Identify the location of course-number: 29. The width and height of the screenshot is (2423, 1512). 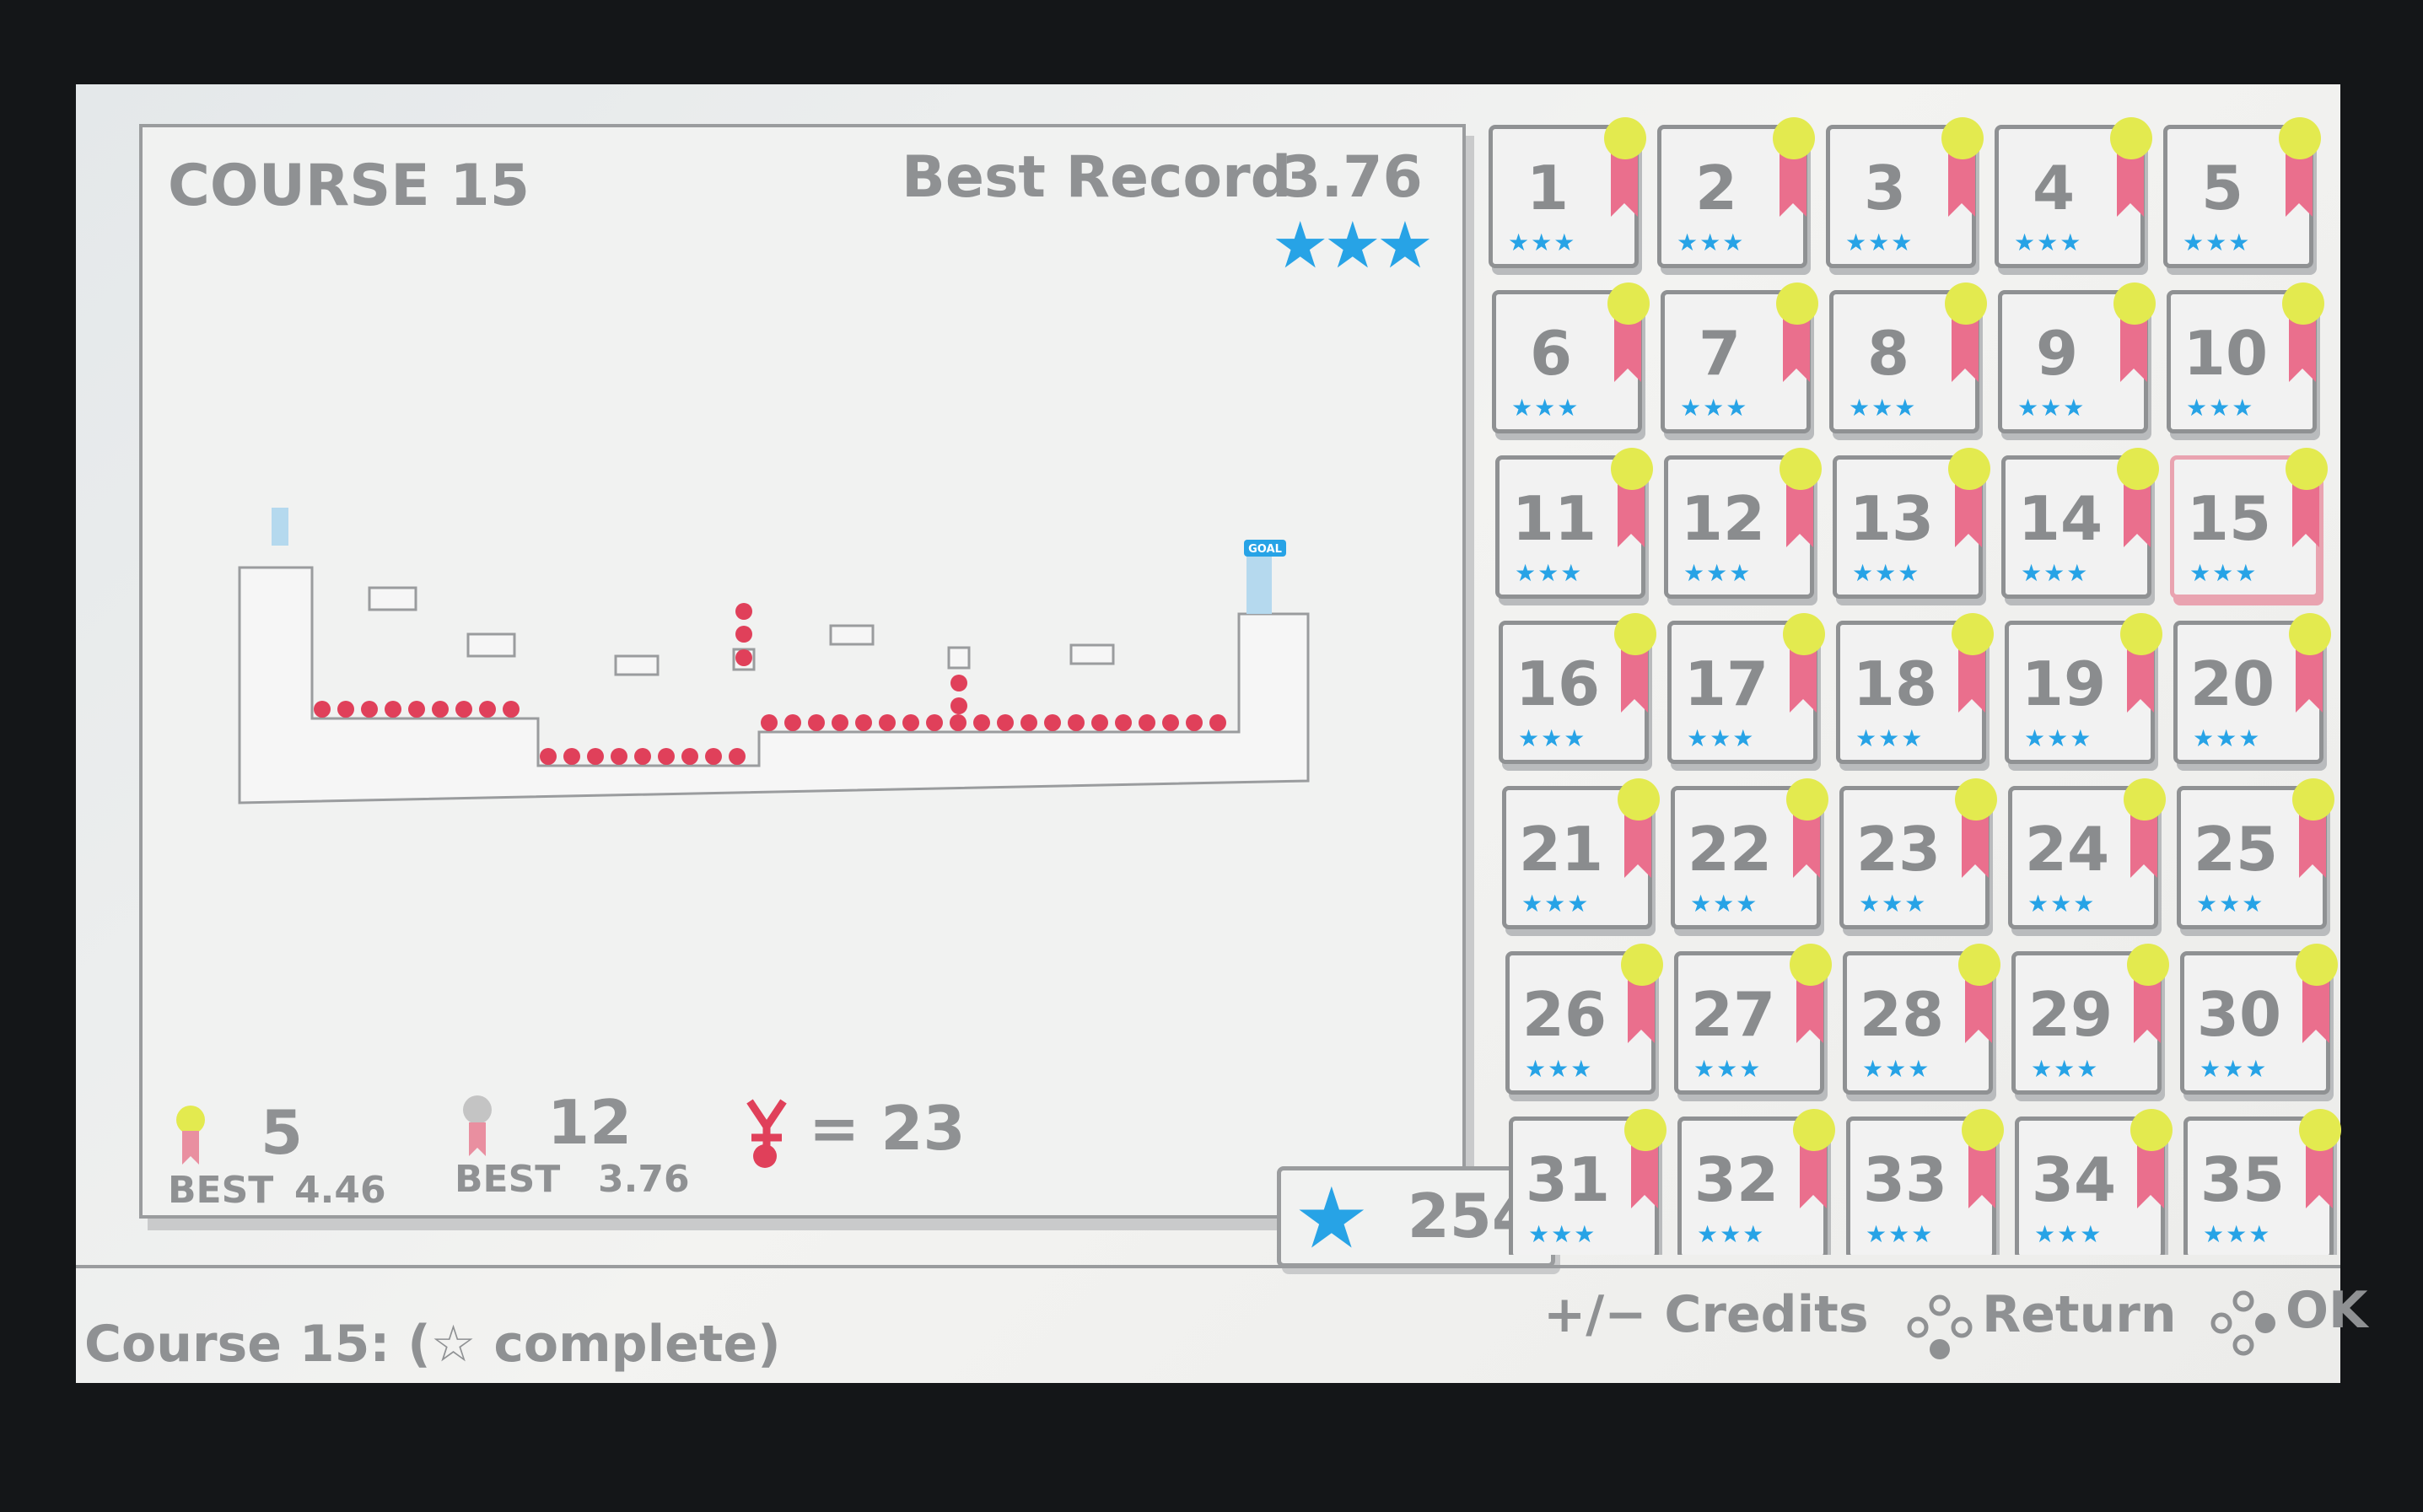
(2070, 1015).